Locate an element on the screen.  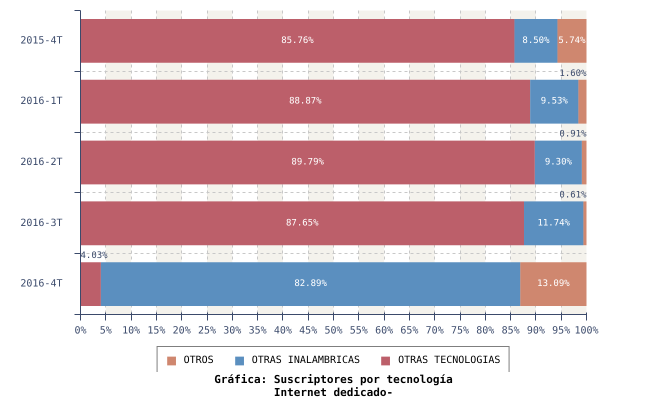
data-label: 85.76% is located at coordinates (297, 41).